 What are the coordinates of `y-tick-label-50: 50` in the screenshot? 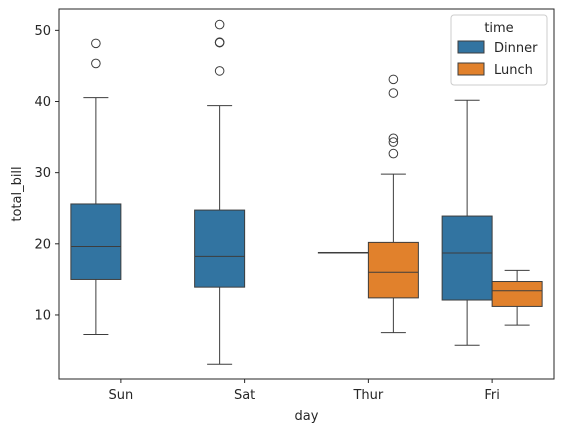 It's located at (42, 31).